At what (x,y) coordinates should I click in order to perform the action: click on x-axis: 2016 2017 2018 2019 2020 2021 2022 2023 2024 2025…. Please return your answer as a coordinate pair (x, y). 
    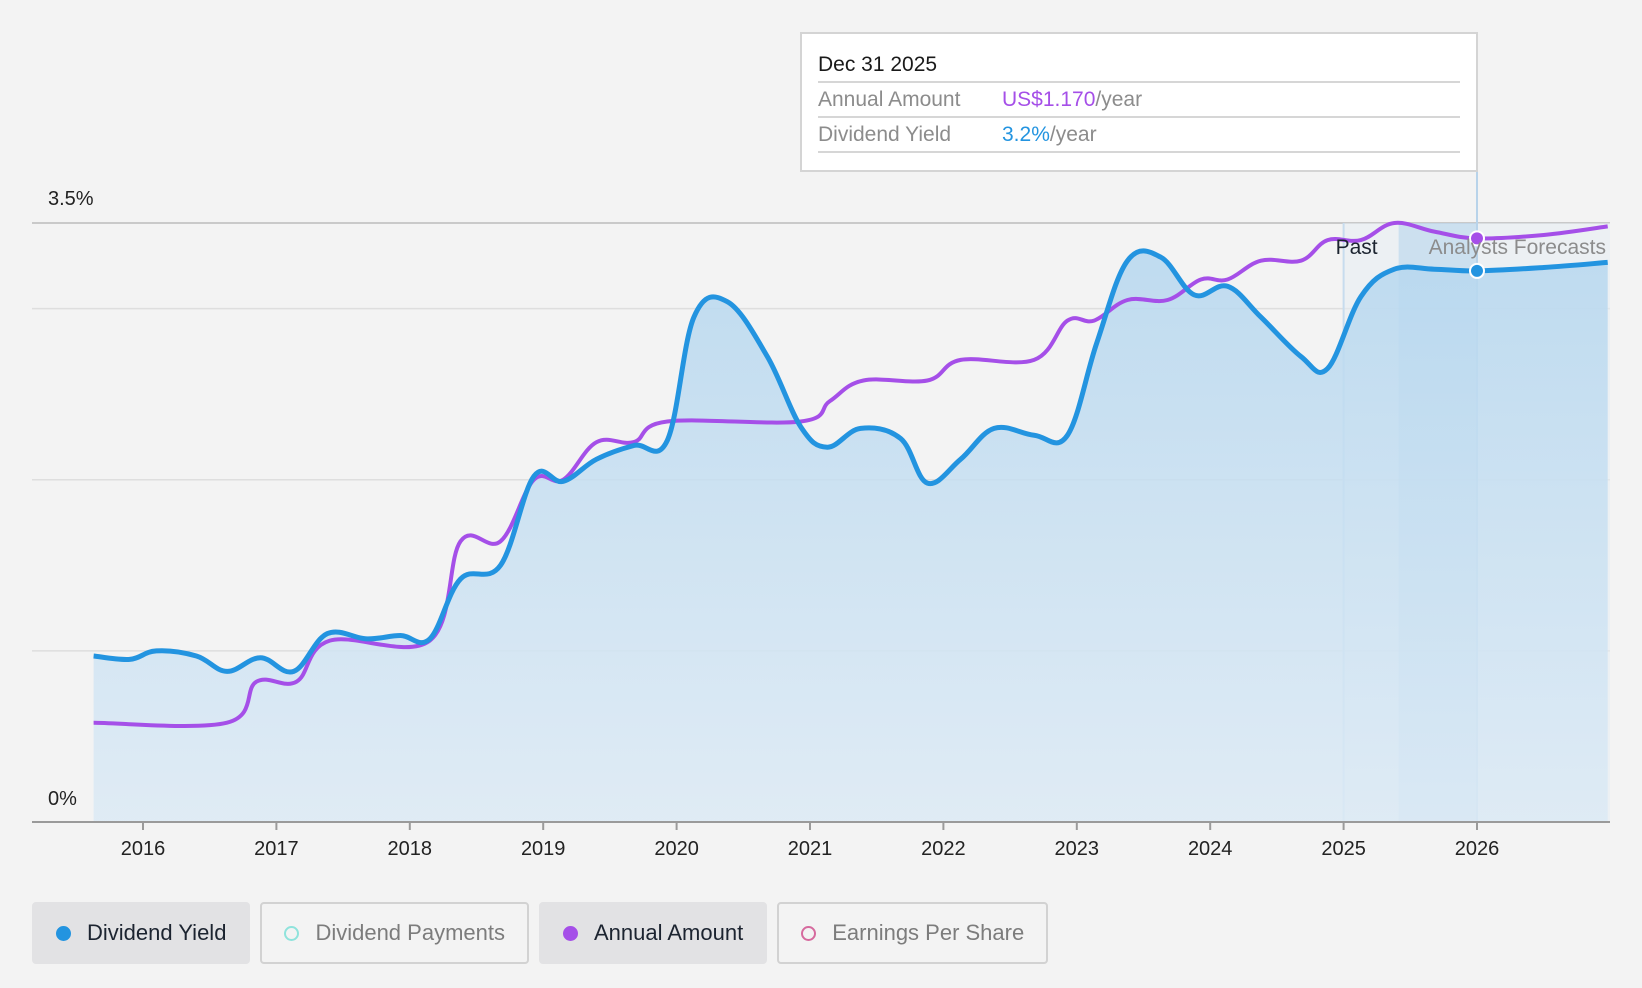
    Looking at the image, I should click on (821, 840).